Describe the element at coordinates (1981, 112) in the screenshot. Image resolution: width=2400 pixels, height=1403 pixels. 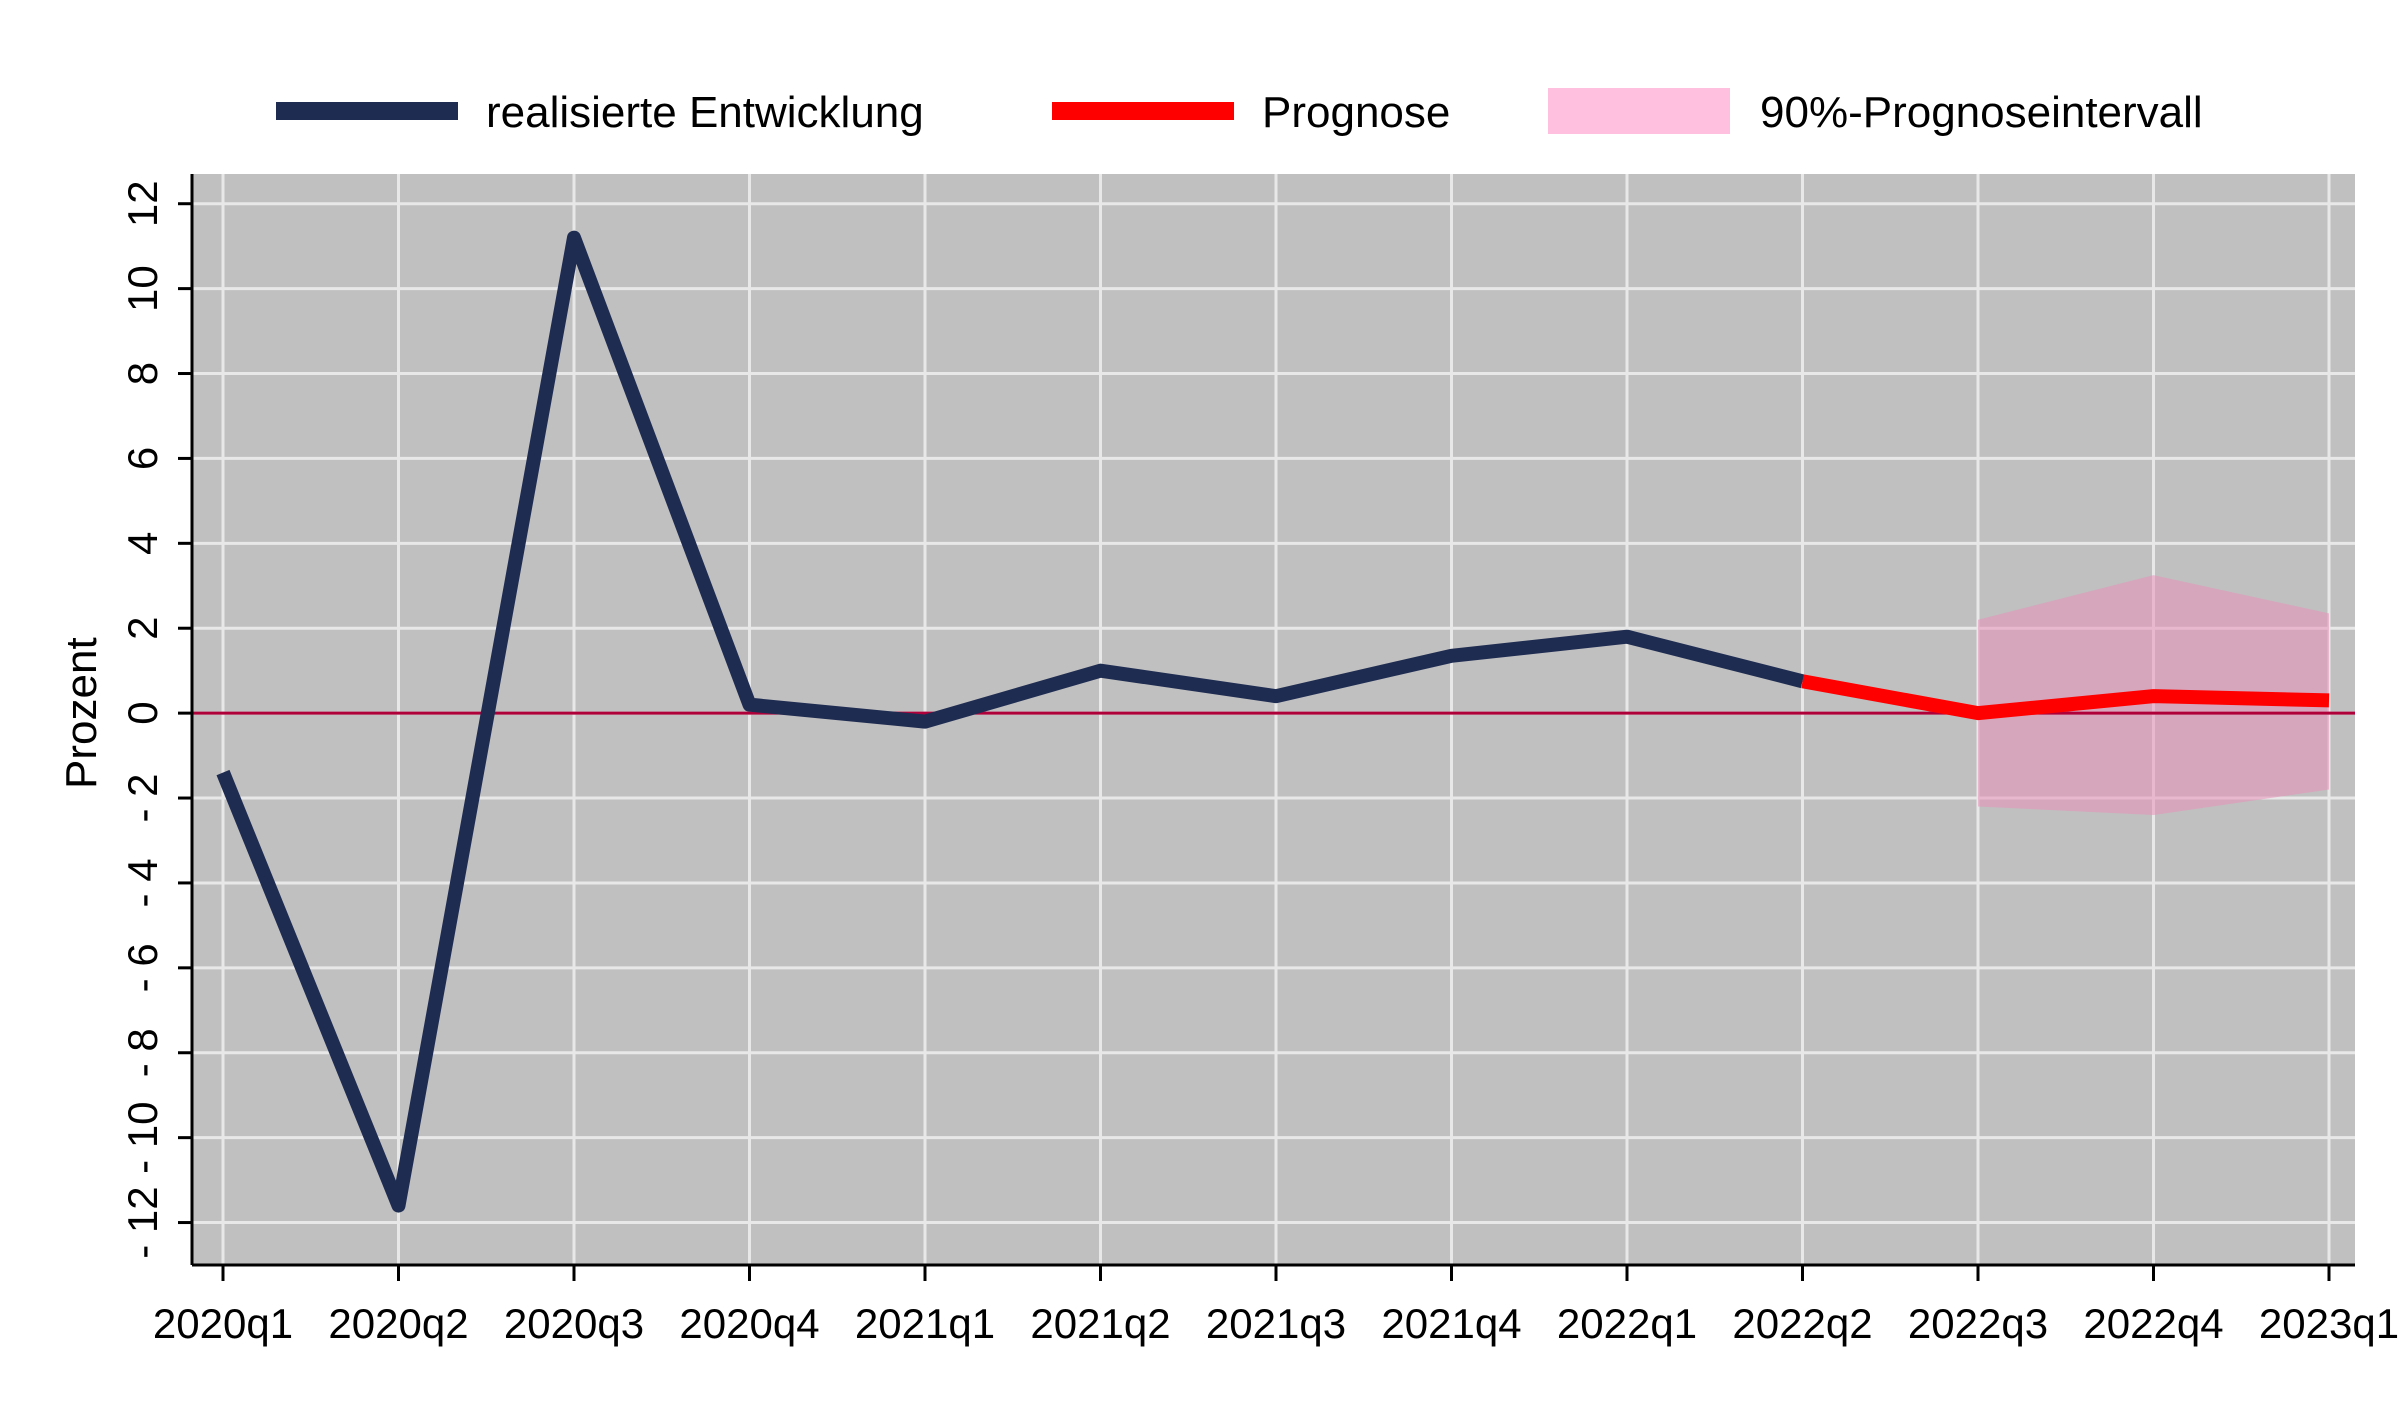
I see `legend-label-interval: 90%-Prognoseintervall` at that location.